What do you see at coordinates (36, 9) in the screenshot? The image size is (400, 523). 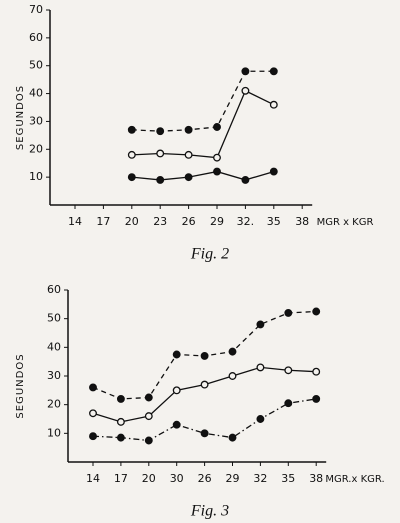 I see `y-tick-label: 70` at bounding box center [36, 9].